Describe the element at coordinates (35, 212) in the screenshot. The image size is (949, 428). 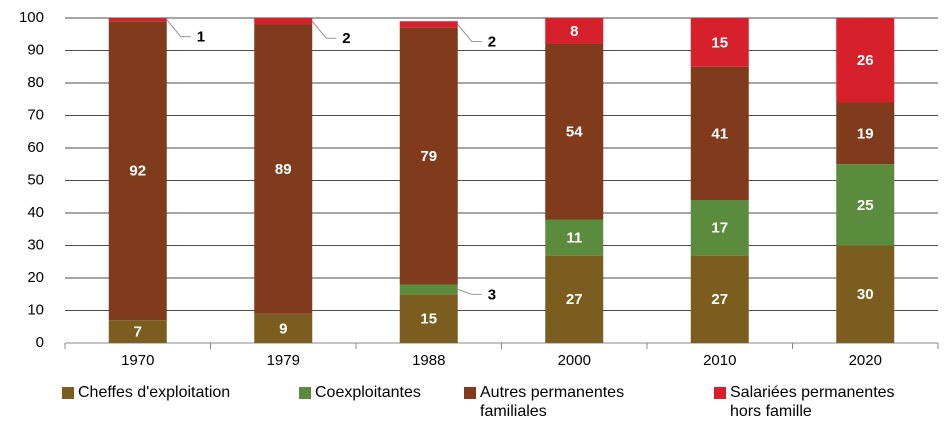
I see `y-tick-label: 40` at that location.